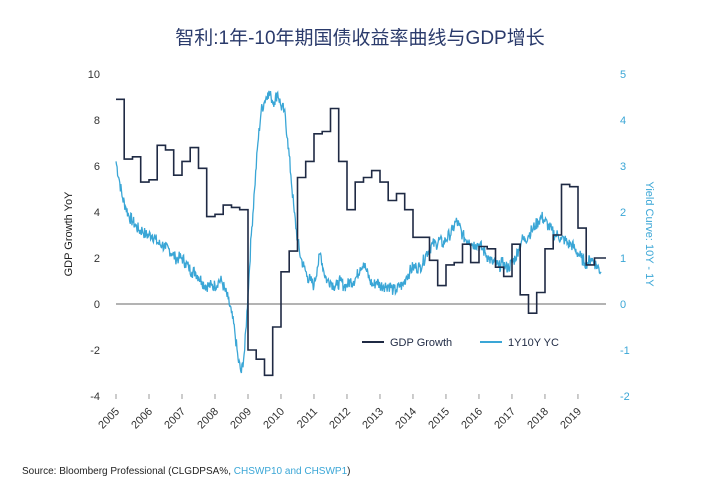  What do you see at coordinates (571, 419) in the screenshot?
I see `x-tick-label: 2019` at bounding box center [571, 419].